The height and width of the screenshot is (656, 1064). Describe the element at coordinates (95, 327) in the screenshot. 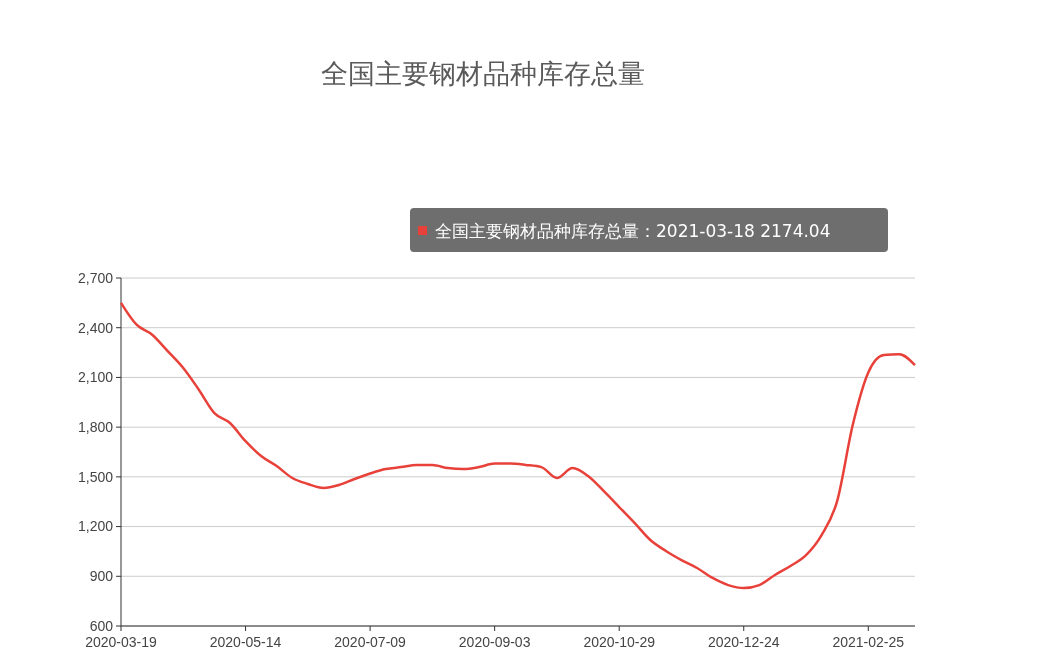

I see `y-tick-label: 2,400` at that location.